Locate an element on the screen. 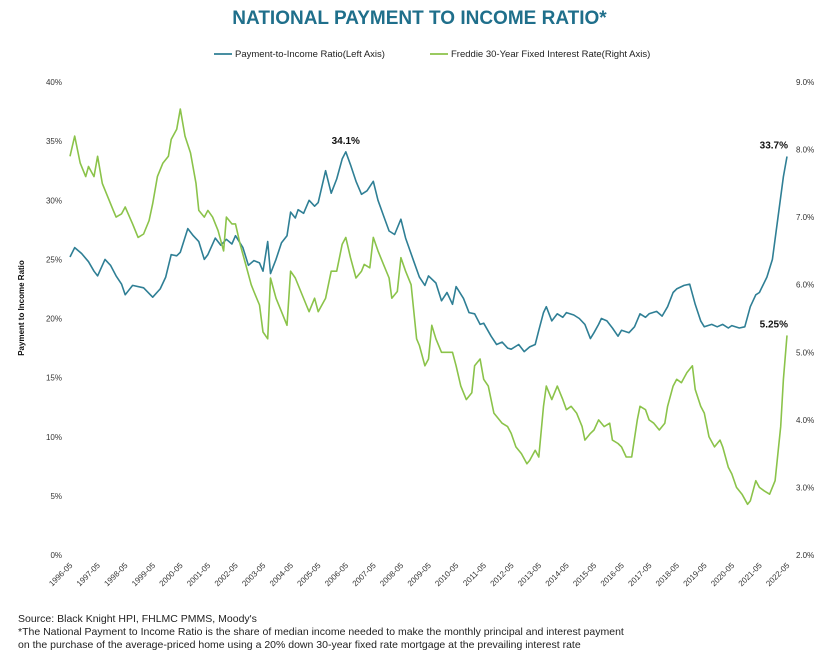  x-tick-label: 2006-05 is located at coordinates (337, 575).